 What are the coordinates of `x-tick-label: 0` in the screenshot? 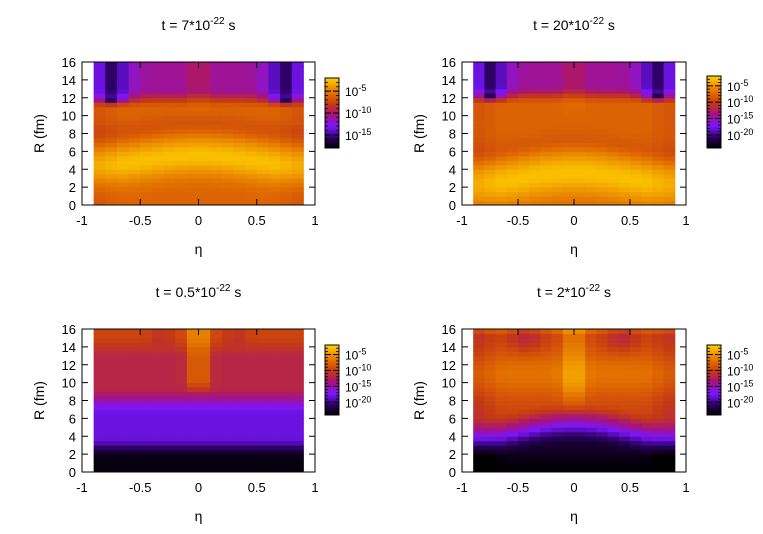 It's located at (198, 220).